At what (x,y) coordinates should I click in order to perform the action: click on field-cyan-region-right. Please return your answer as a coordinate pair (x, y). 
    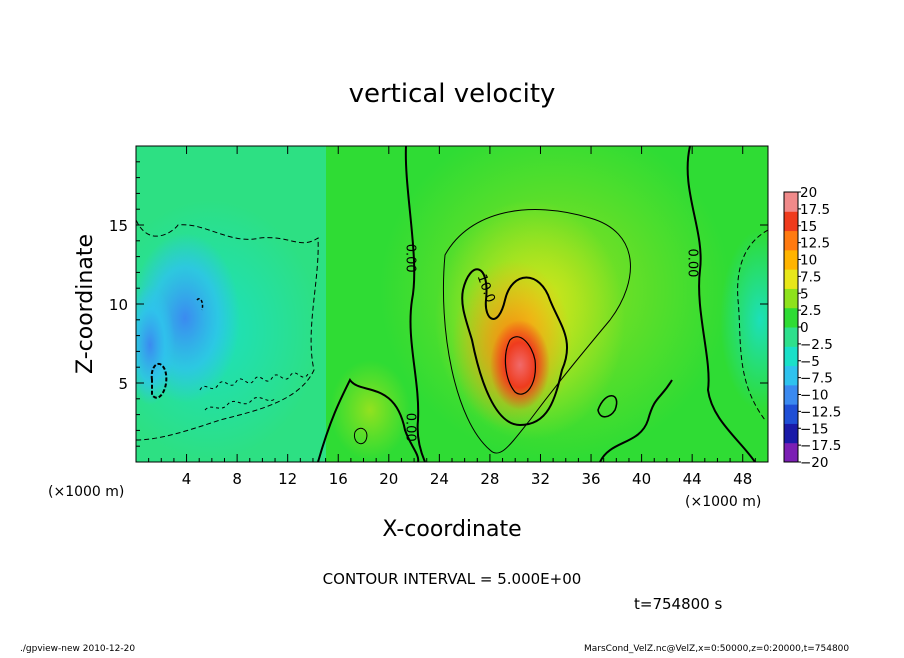
    Looking at the image, I should click on (744, 320).